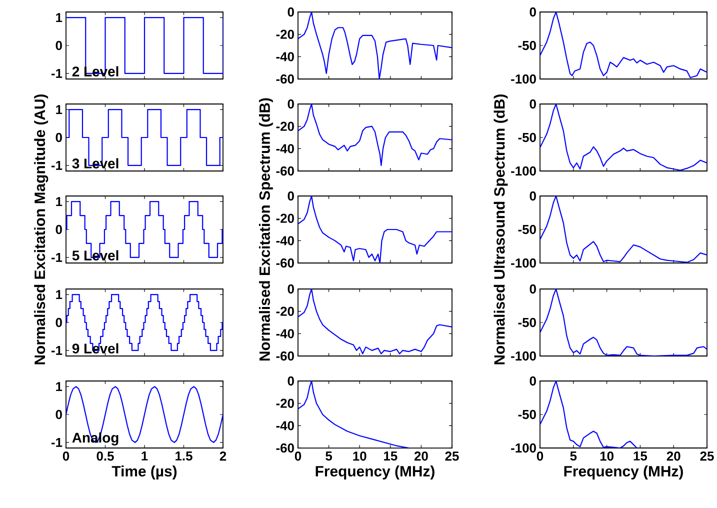 Image resolution: width=717 pixels, height=508 pixels. Describe the element at coordinates (223, 456) in the screenshot. I see `x-tick-label: 2` at that location.